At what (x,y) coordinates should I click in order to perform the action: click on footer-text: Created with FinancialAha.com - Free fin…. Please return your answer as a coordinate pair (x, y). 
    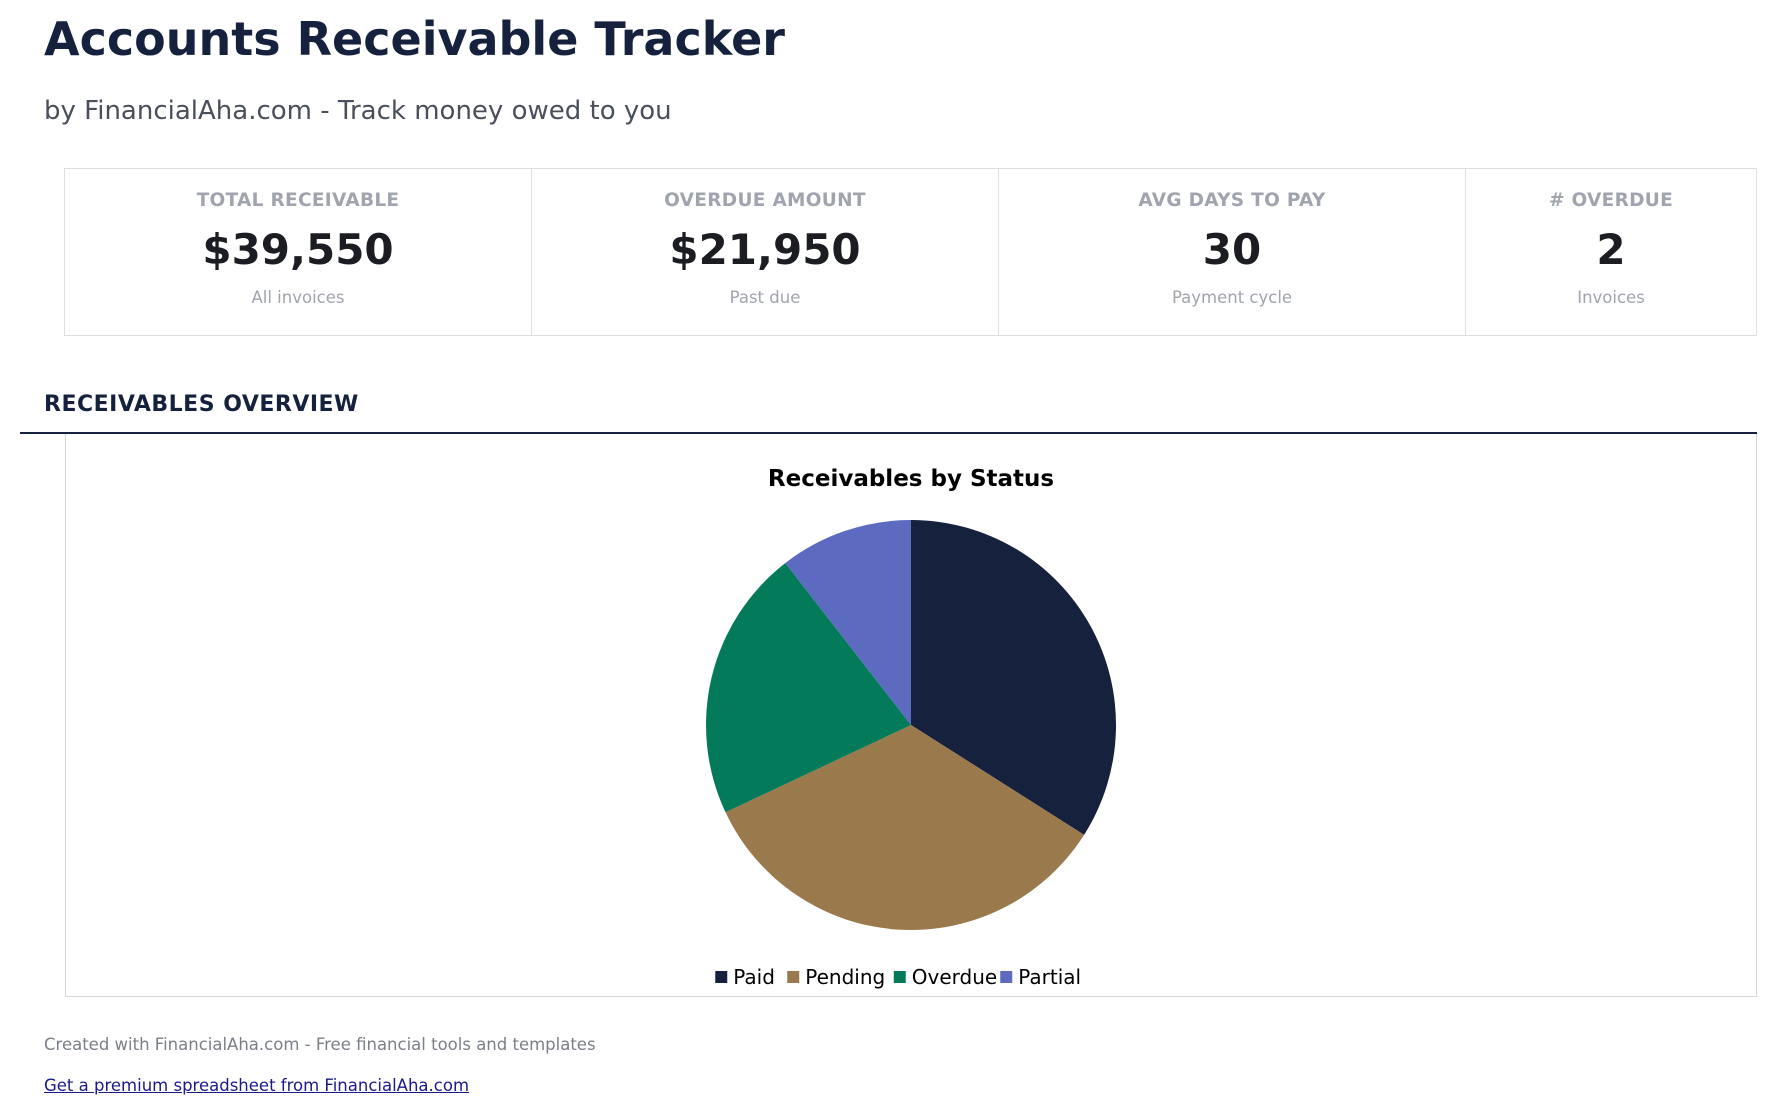
    Looking at the image, I should click on (320, 1044).